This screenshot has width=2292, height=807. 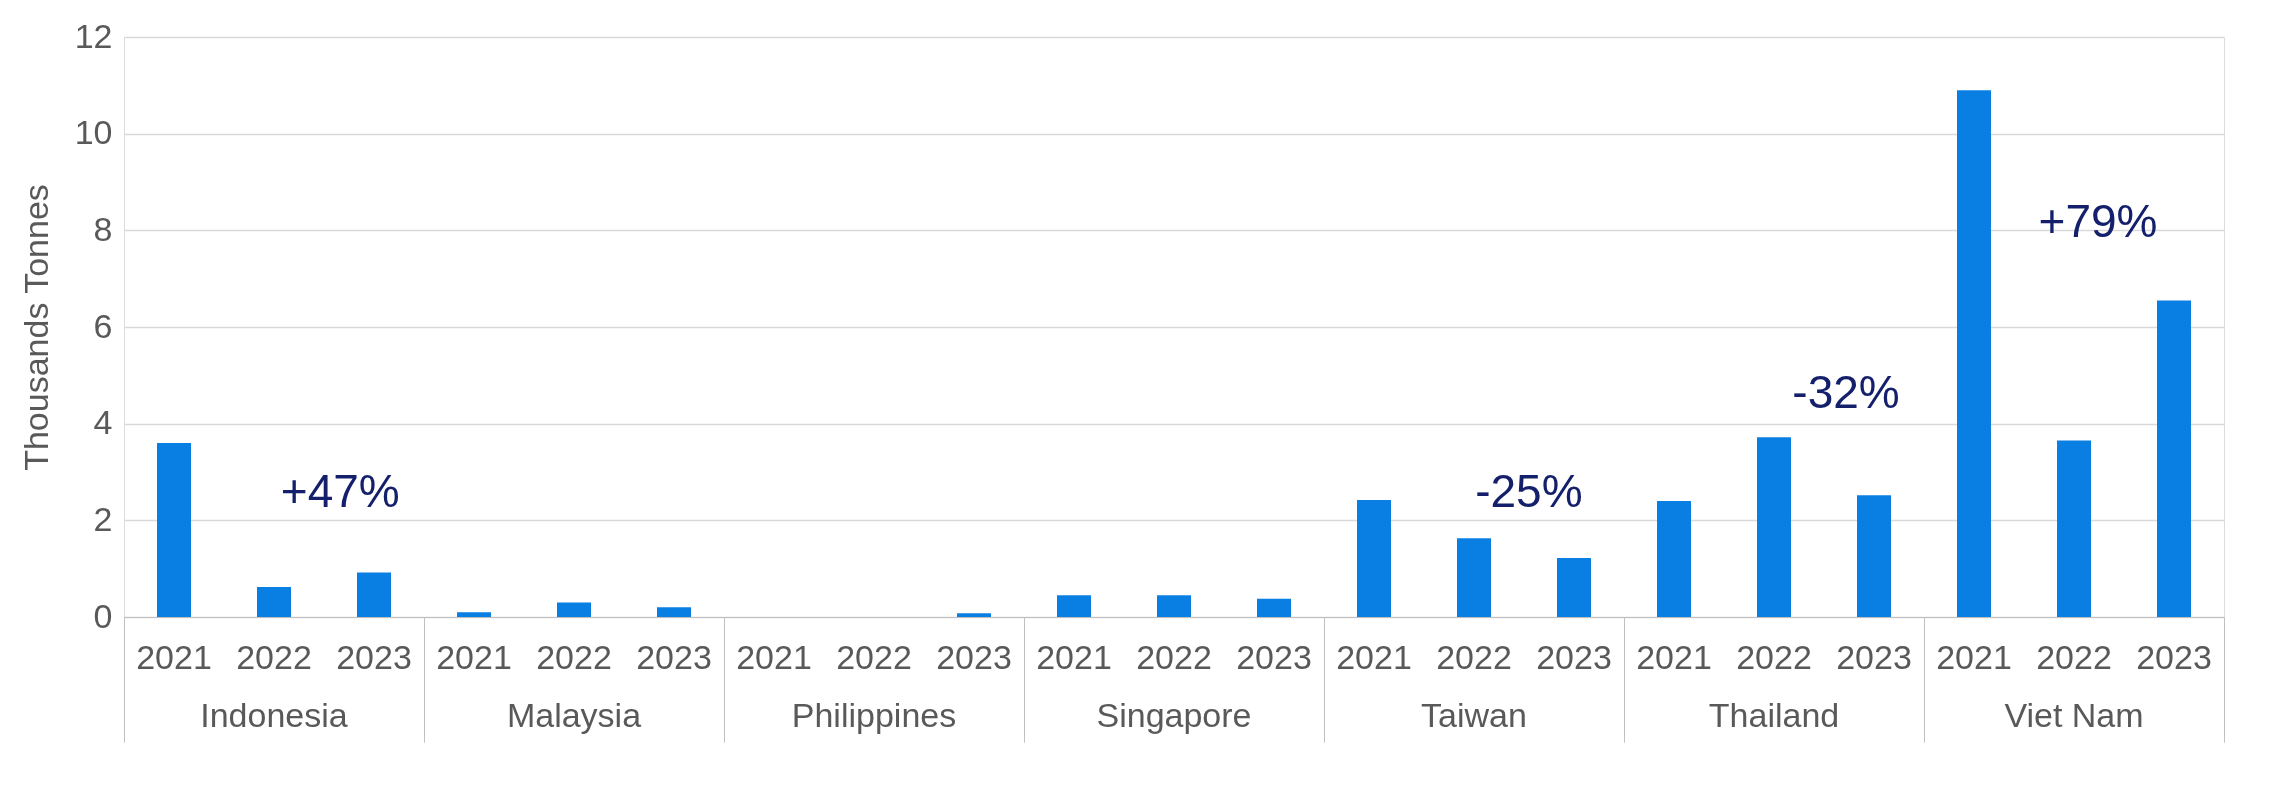 What do you see at coordinates (93, 35) in the screenshot?
I see `y-tick-label: 12` at bounding box center [93, 35].